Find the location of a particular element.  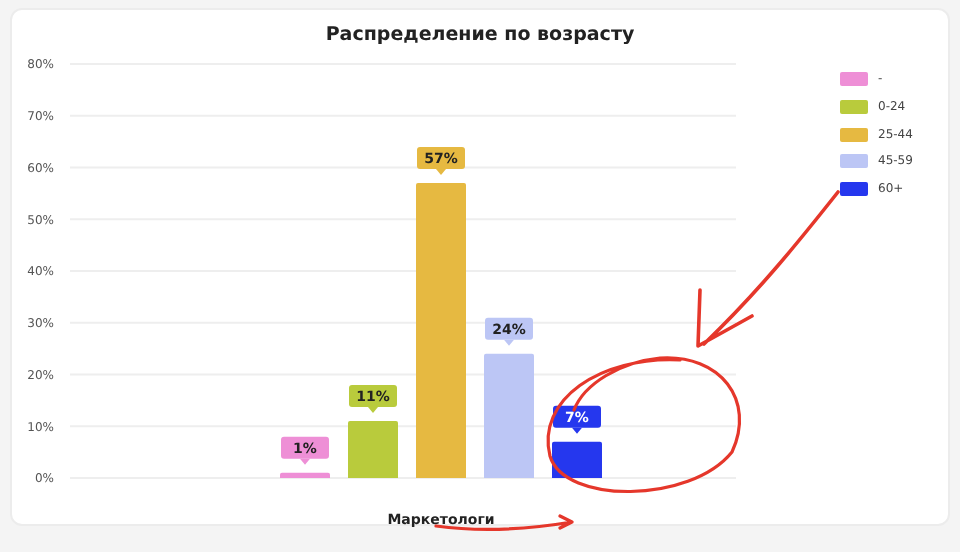

chart-title: Распределение по возрасту is located at coordinates (480, 35).